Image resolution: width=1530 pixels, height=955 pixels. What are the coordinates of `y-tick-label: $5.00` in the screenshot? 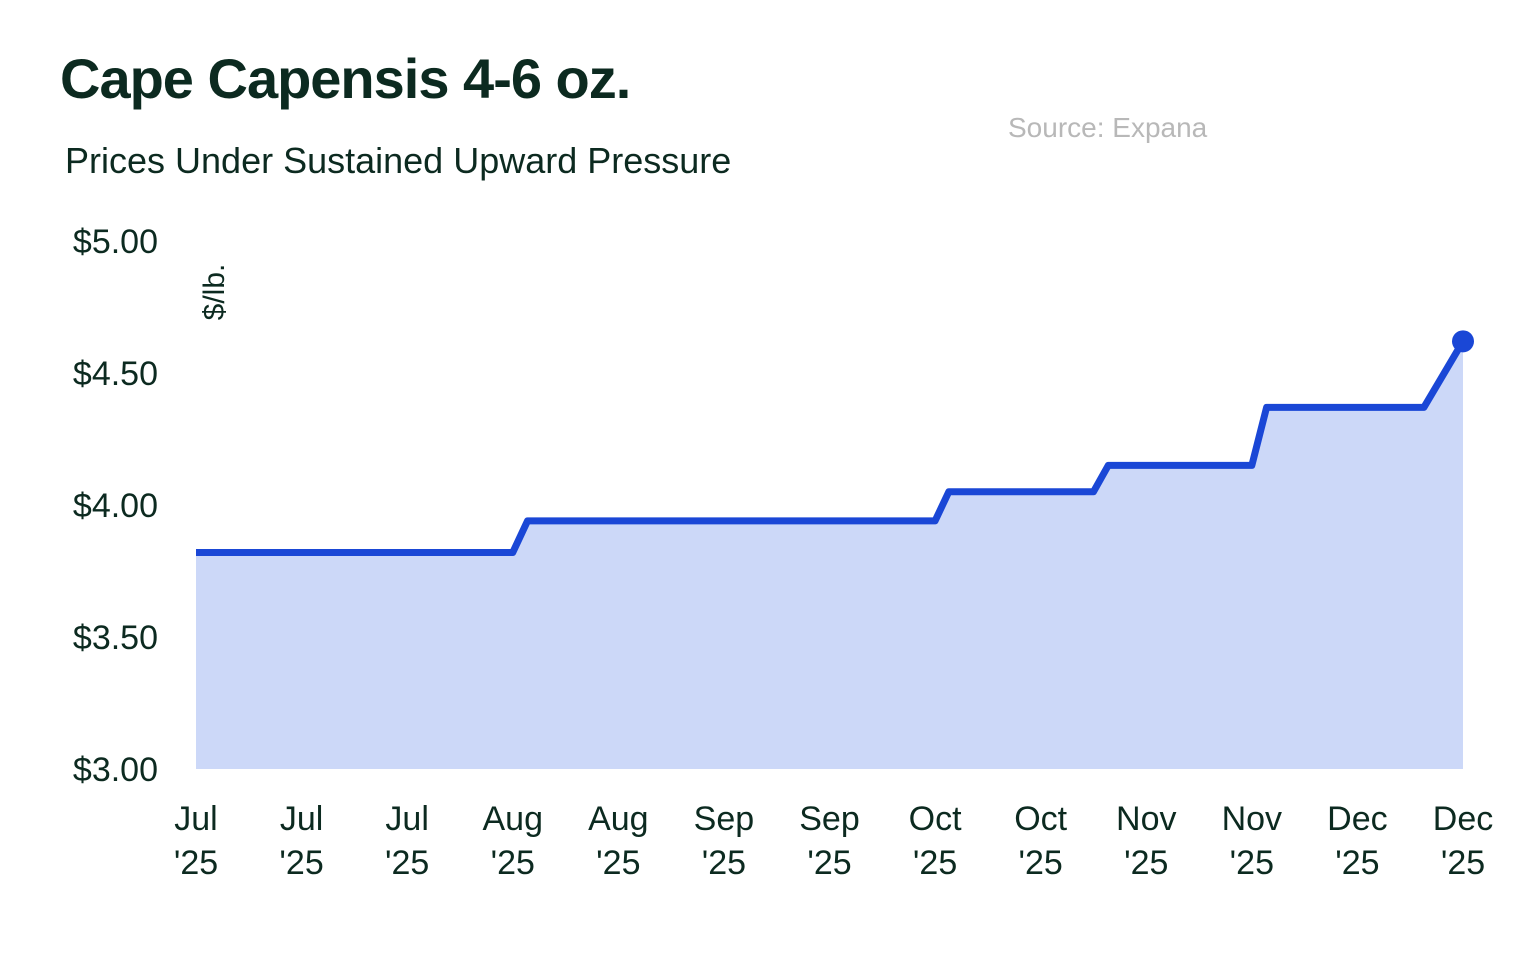 It's located at (115, 242).